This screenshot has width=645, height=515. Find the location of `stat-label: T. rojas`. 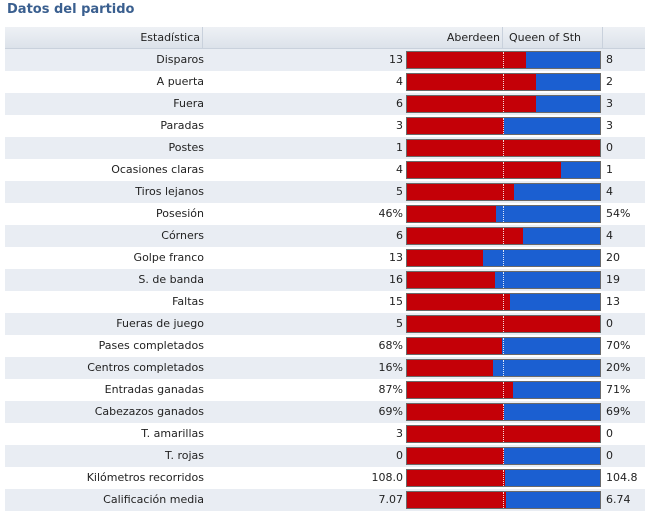

stat-label: T. rojas is located at coordinates (184, 455).